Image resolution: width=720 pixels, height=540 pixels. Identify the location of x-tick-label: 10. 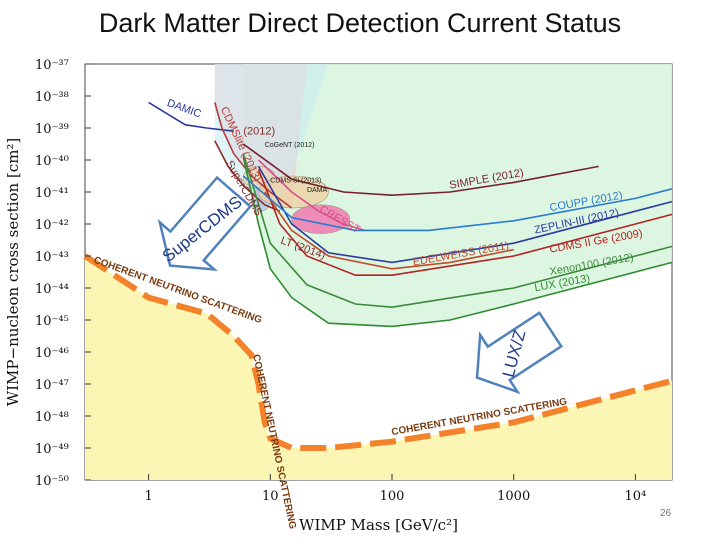
(270, 496).